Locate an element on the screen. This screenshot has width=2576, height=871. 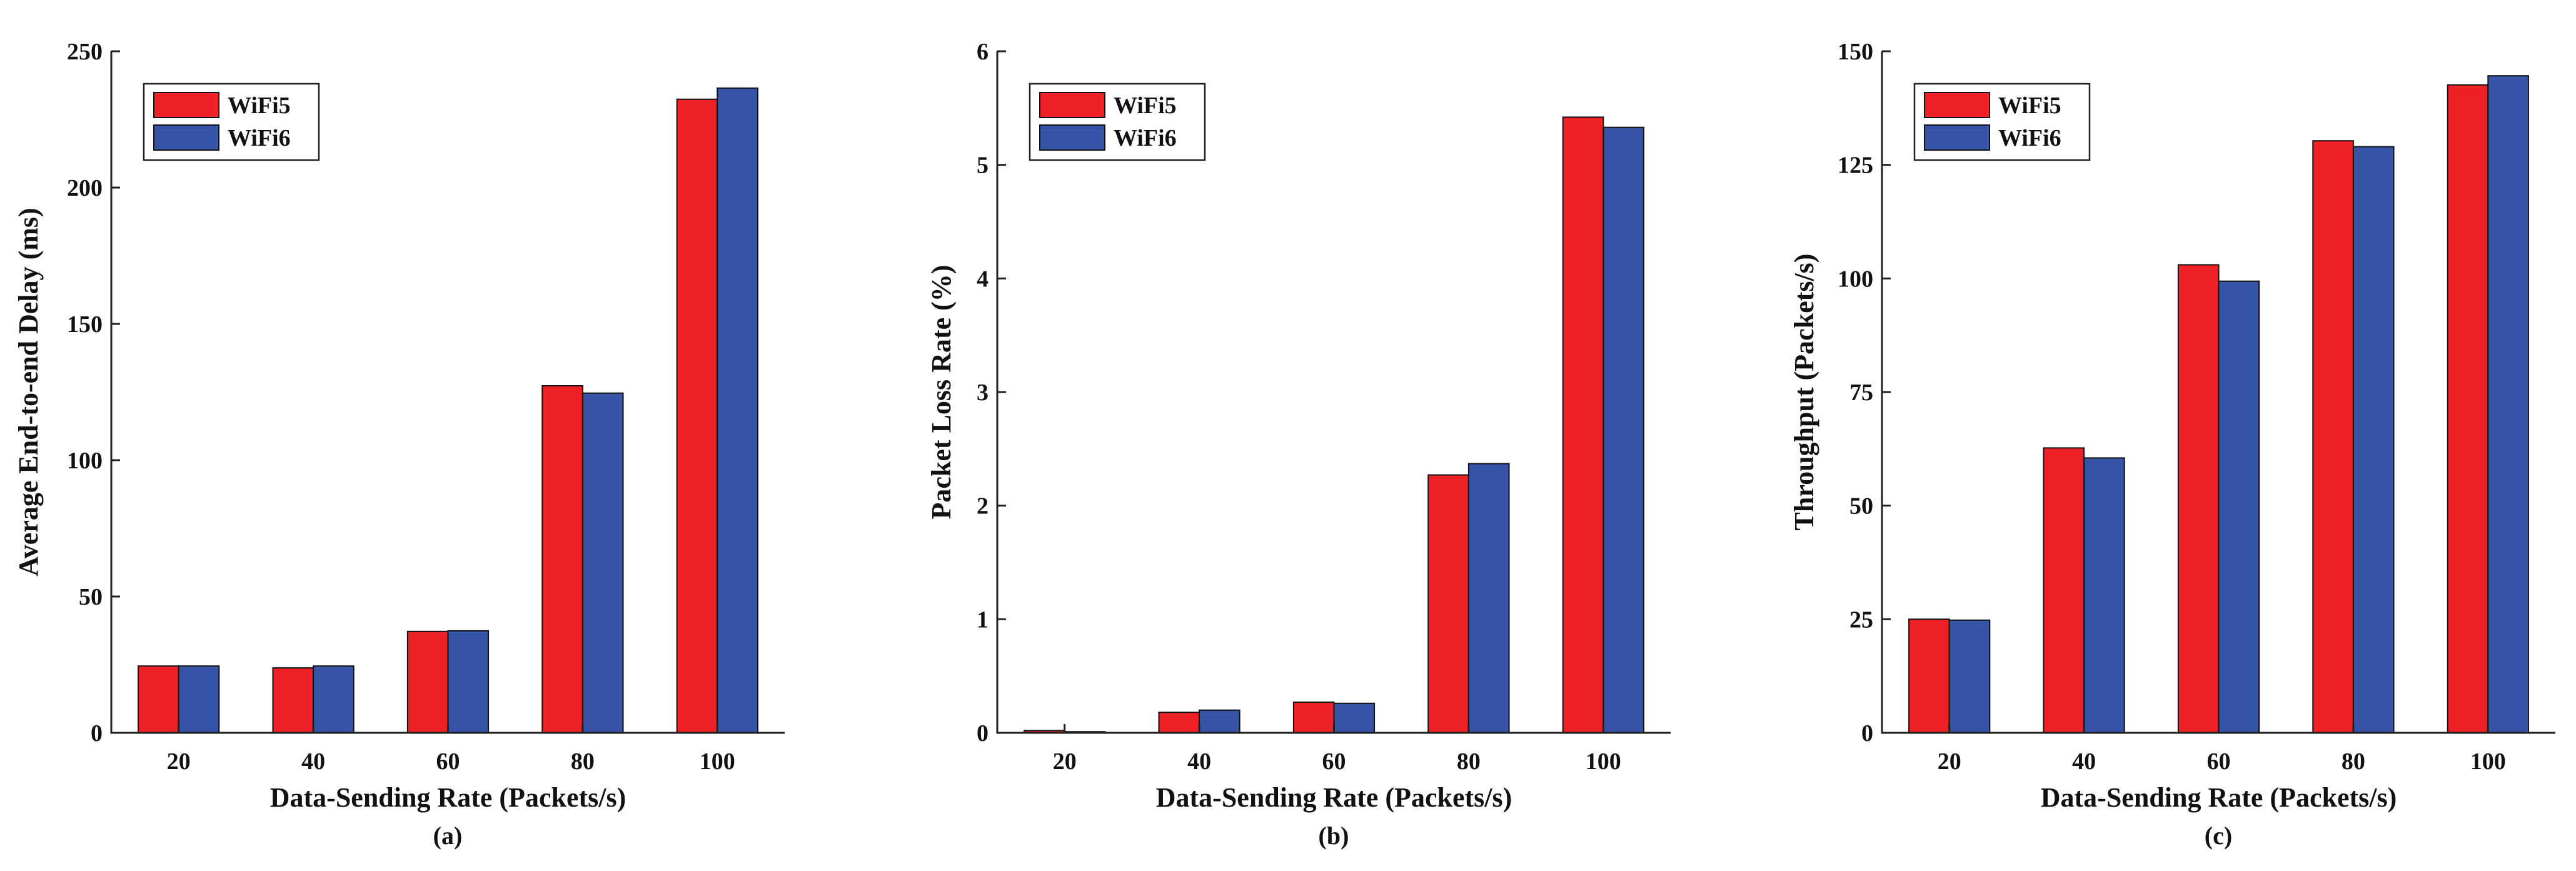
y-tick-label: 1 is located at coordinates (983, 620).